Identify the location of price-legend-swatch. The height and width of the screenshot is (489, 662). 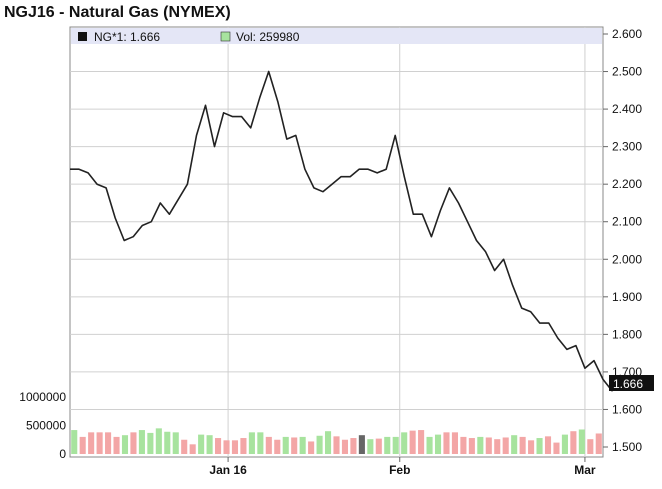
(82, 36).